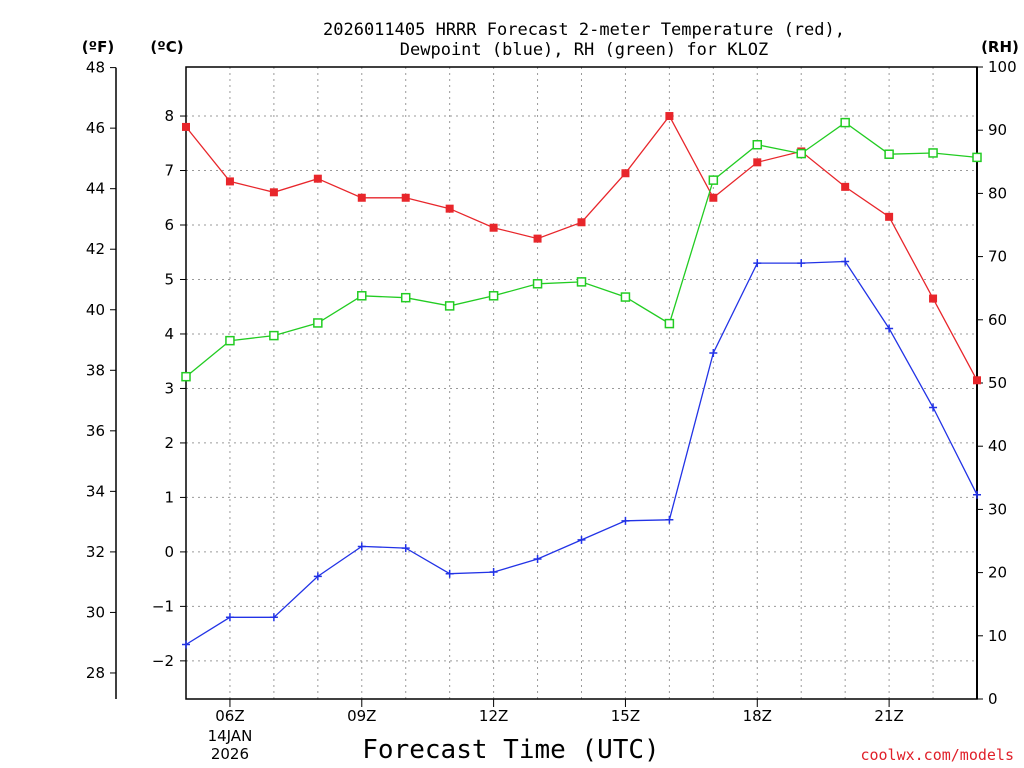  Describe the element at coordinates (95, 249) in the screenshot. I see `fahrenheit-tick-label: 42` at that location.